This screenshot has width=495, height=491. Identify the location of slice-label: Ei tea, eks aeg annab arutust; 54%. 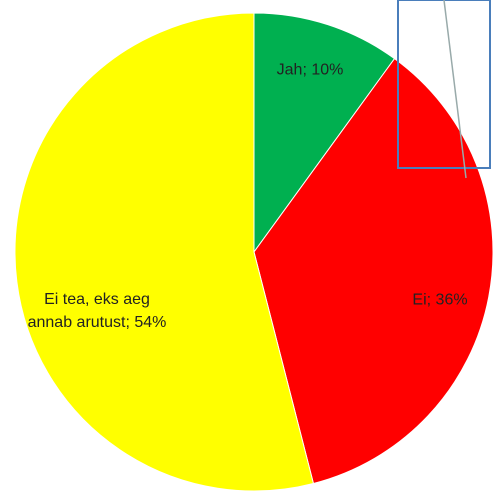
(97, 310).